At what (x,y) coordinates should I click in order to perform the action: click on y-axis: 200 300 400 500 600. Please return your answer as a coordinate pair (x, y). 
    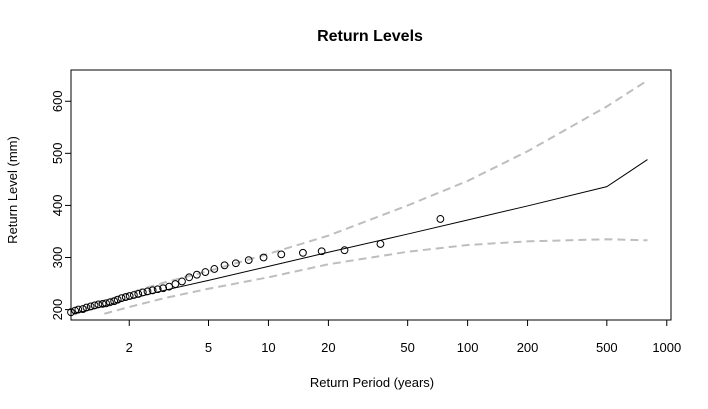
    Looking at the image, I should click on (61, 205).